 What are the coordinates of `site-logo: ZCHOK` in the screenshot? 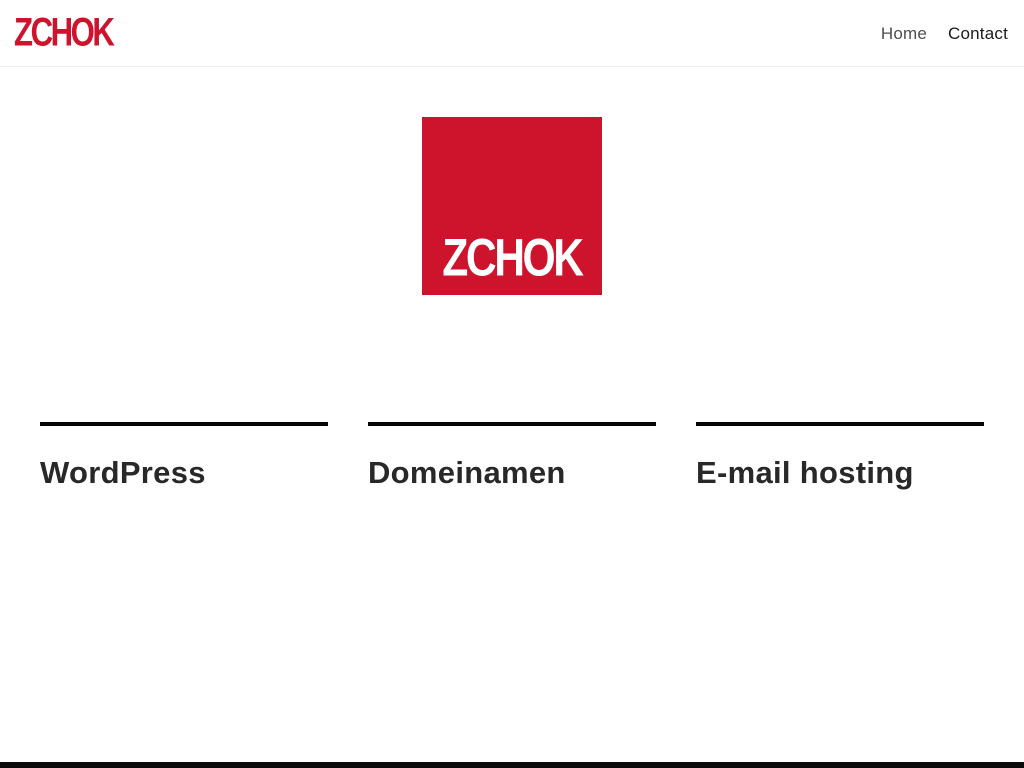 It's located at (64, 33).